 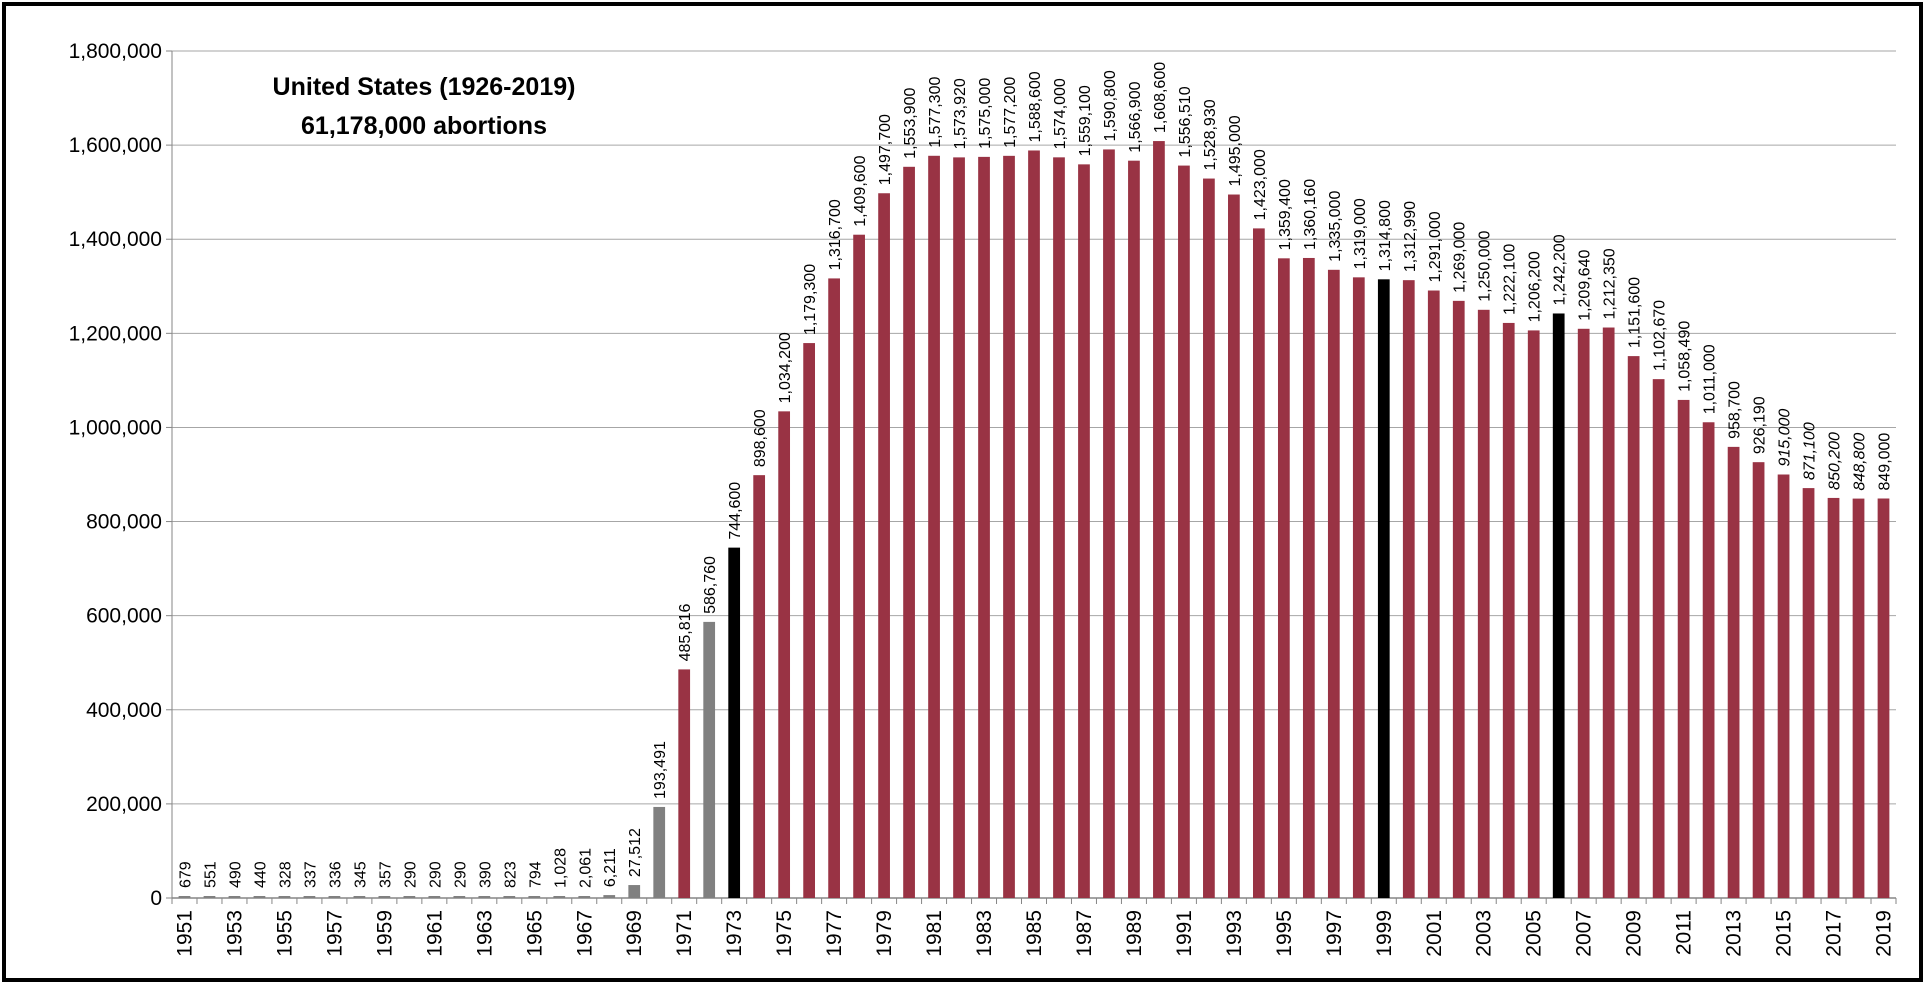 I want to click on bar-1959, so click(x=384, y=897).